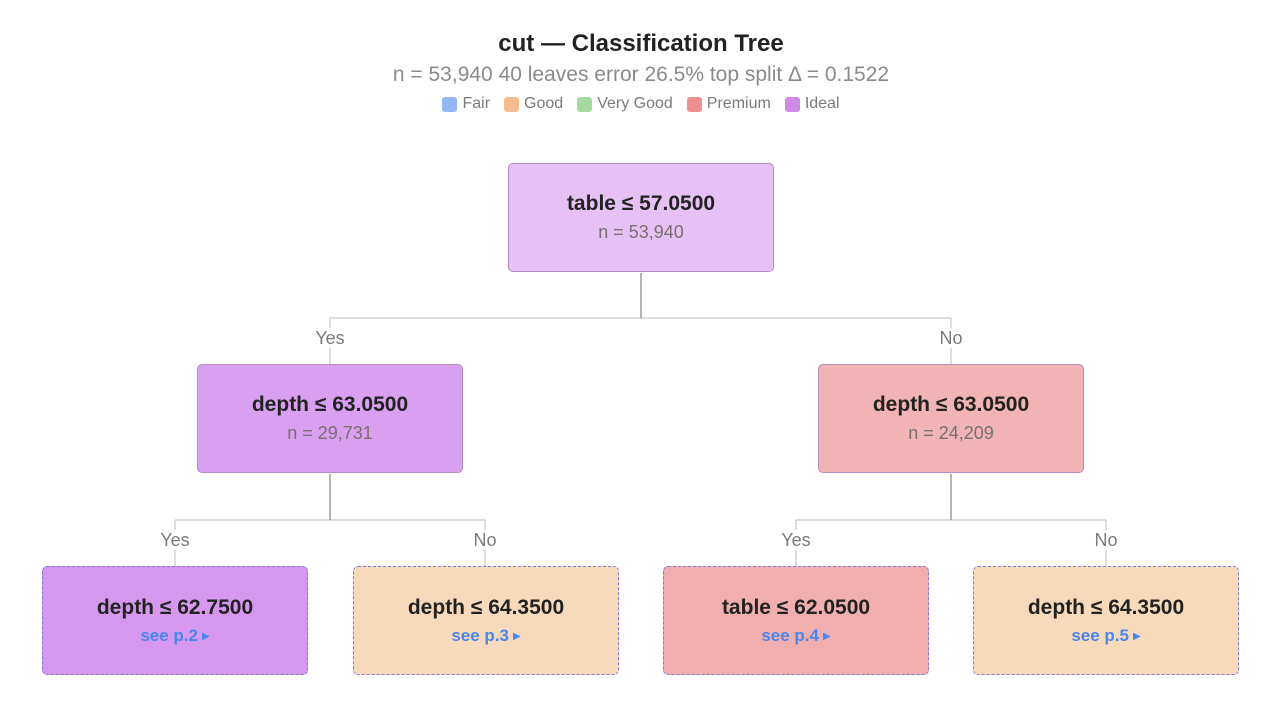 This screenshot has height=709, width=1282. Describe the element at coordinates (822, 103) in the screenshot. I see `legend-label-ideal: Ideal` at that location.